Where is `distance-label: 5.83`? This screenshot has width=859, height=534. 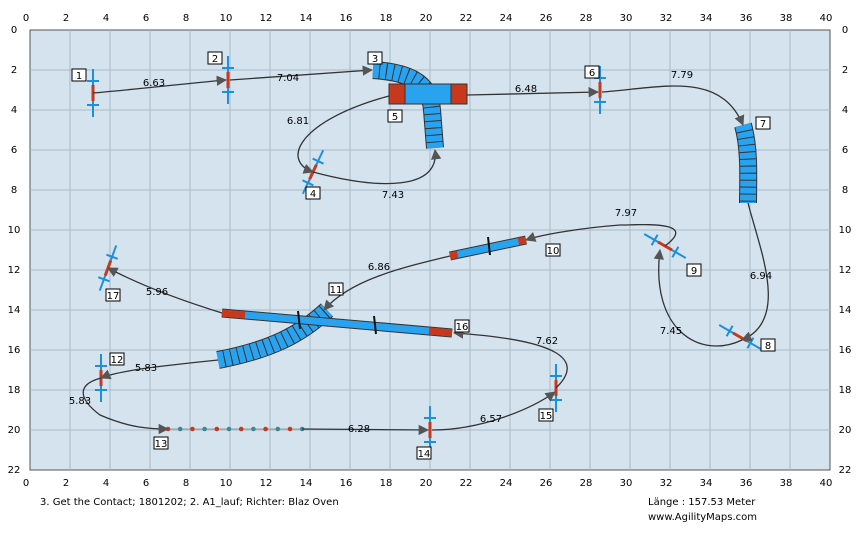
distance-label: 5.83 is located at coordinates (80, 401).